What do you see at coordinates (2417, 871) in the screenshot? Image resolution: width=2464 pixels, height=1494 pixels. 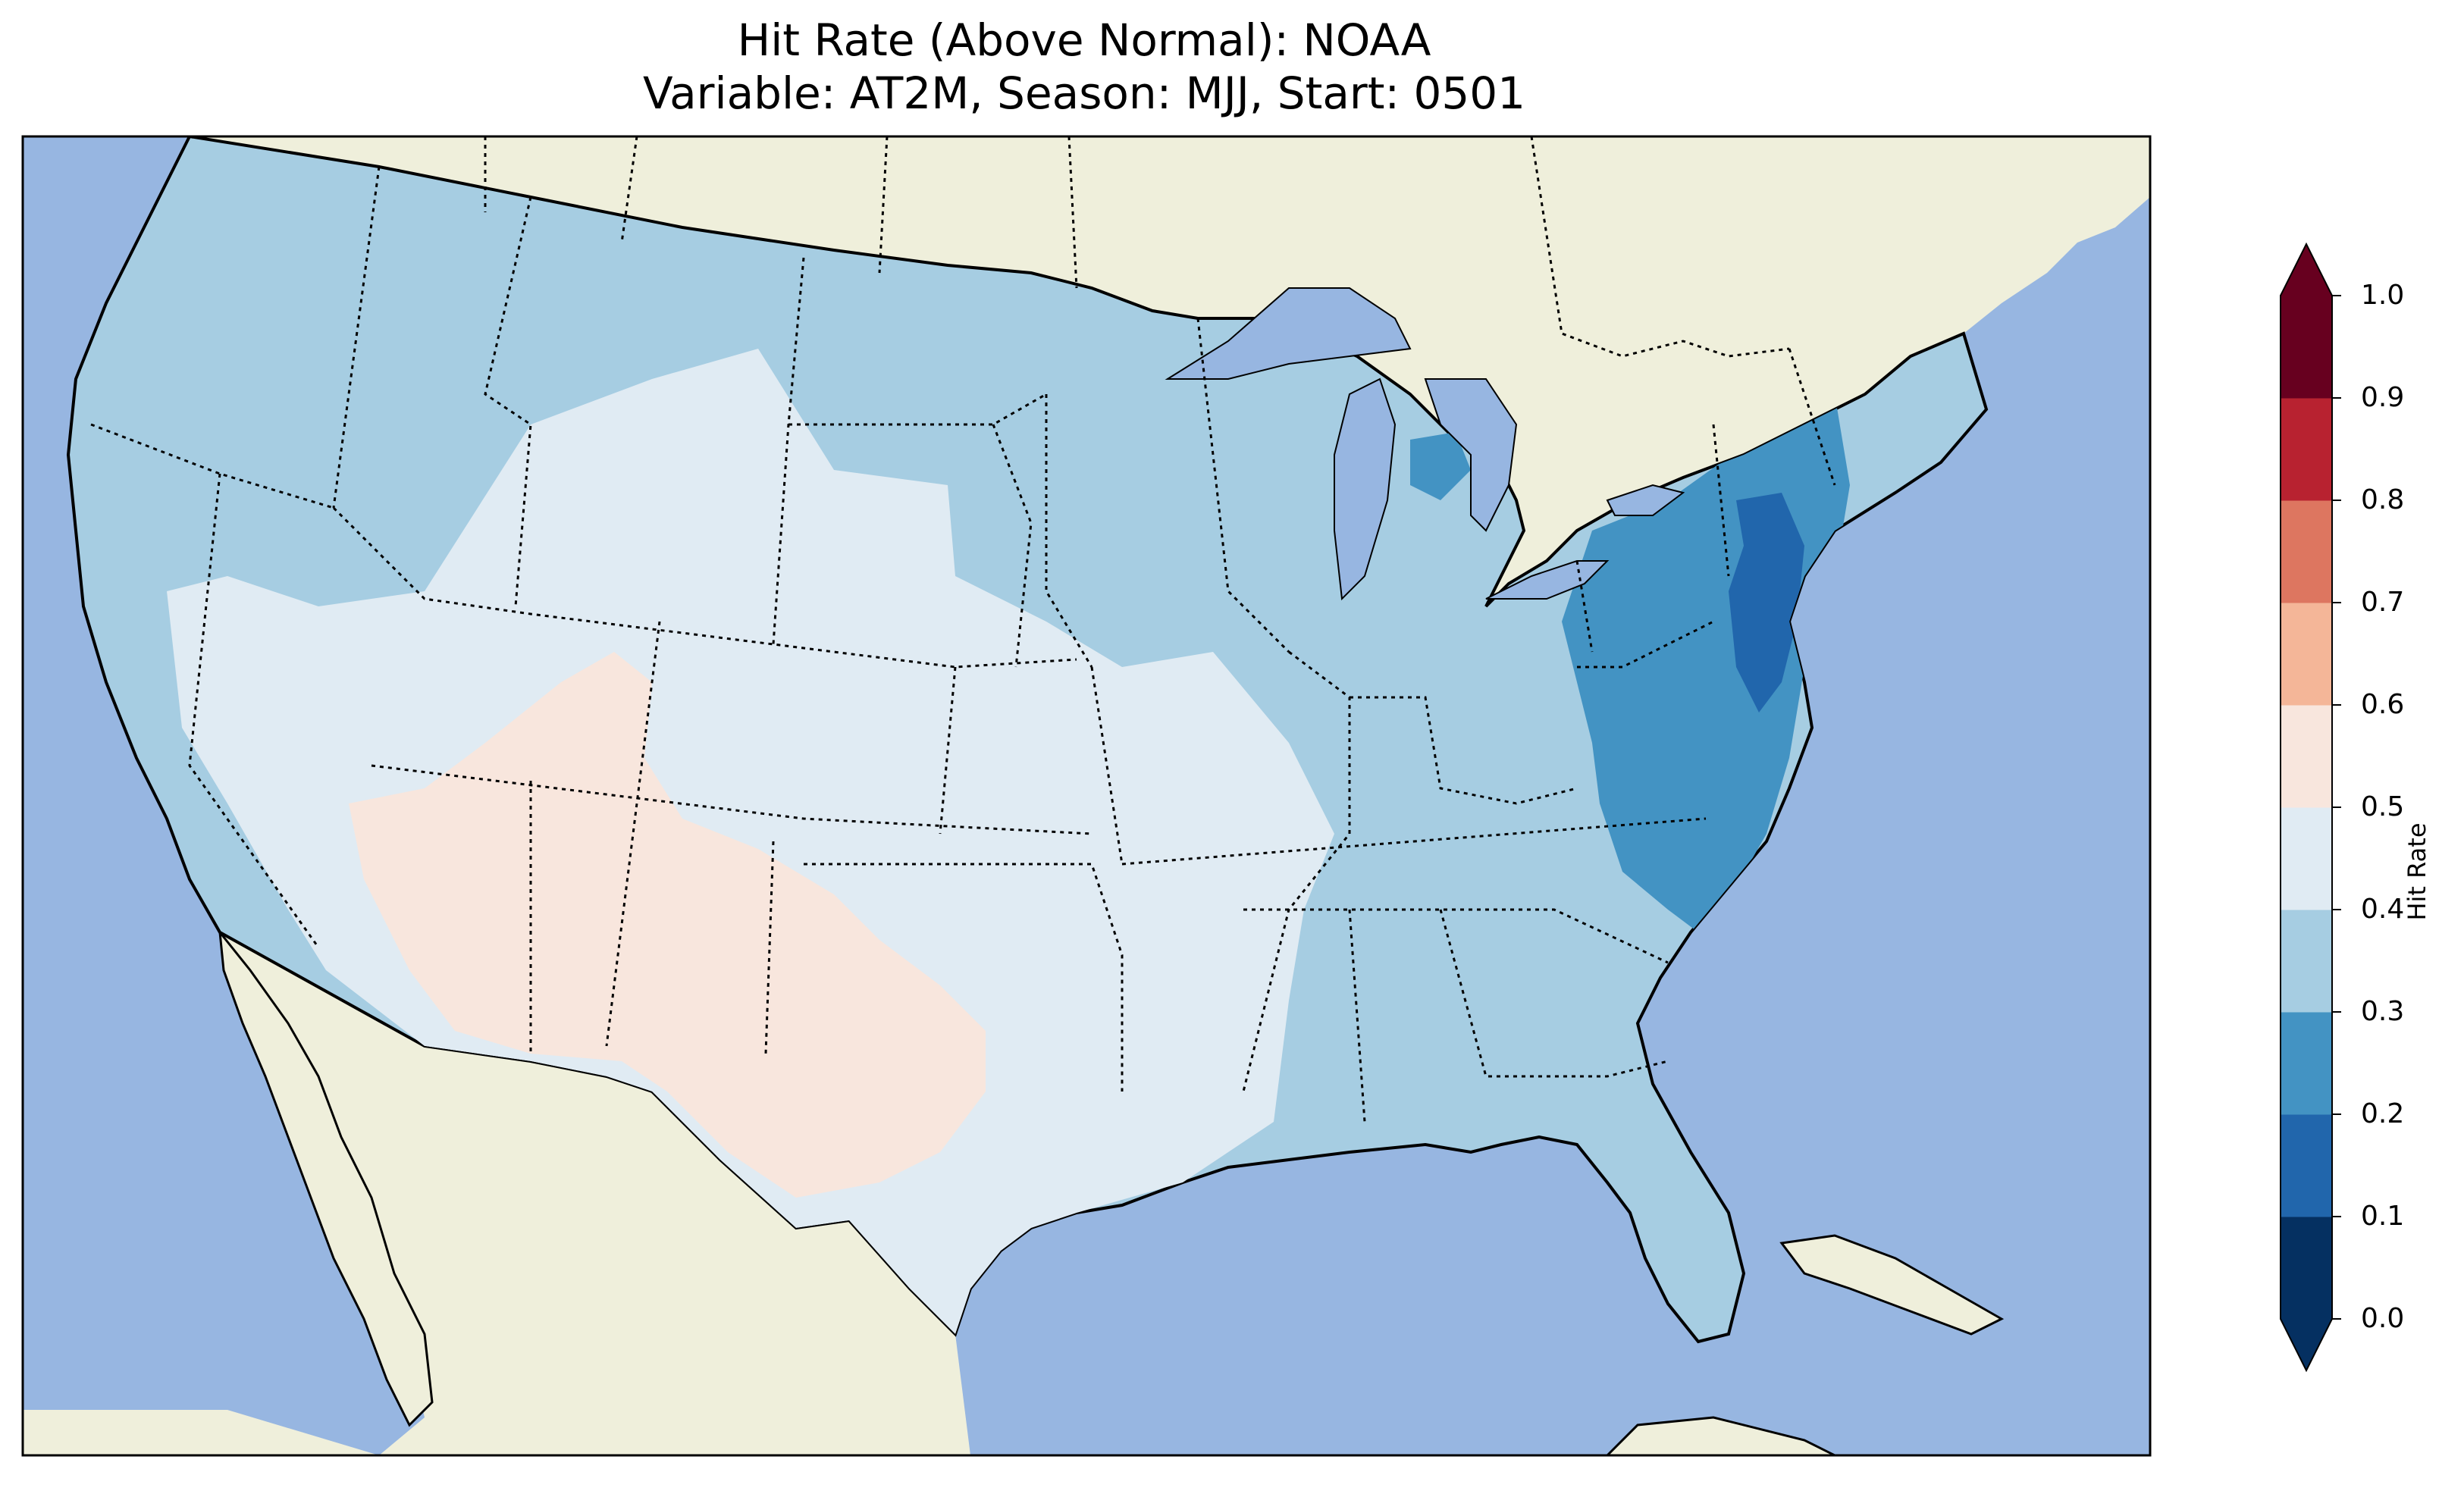 I see `colorbar-label: Hit Rate` at bounding box center [2417, 871].